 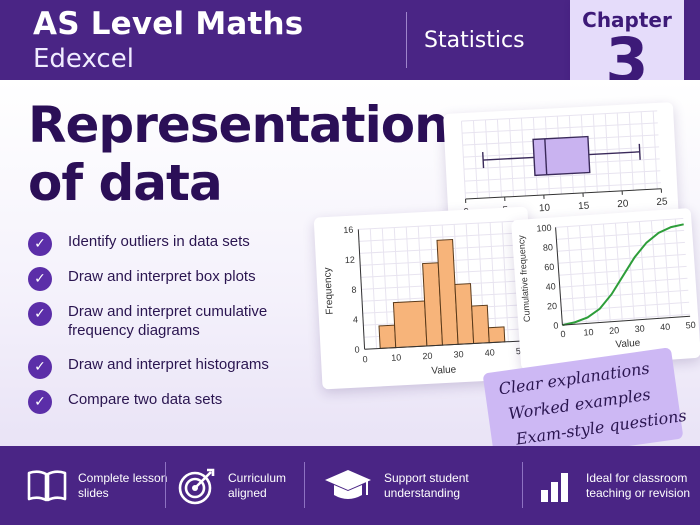 What do you see at coordinates (614, 153) in the screenshot?
I see `boxplot-whisker-right` at bounding box center [614, 153].